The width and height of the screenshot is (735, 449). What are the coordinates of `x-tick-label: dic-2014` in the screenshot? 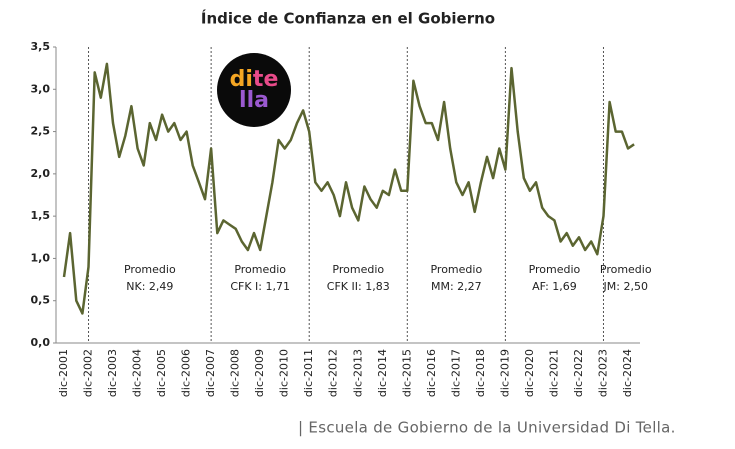 It's located at (382, 373).